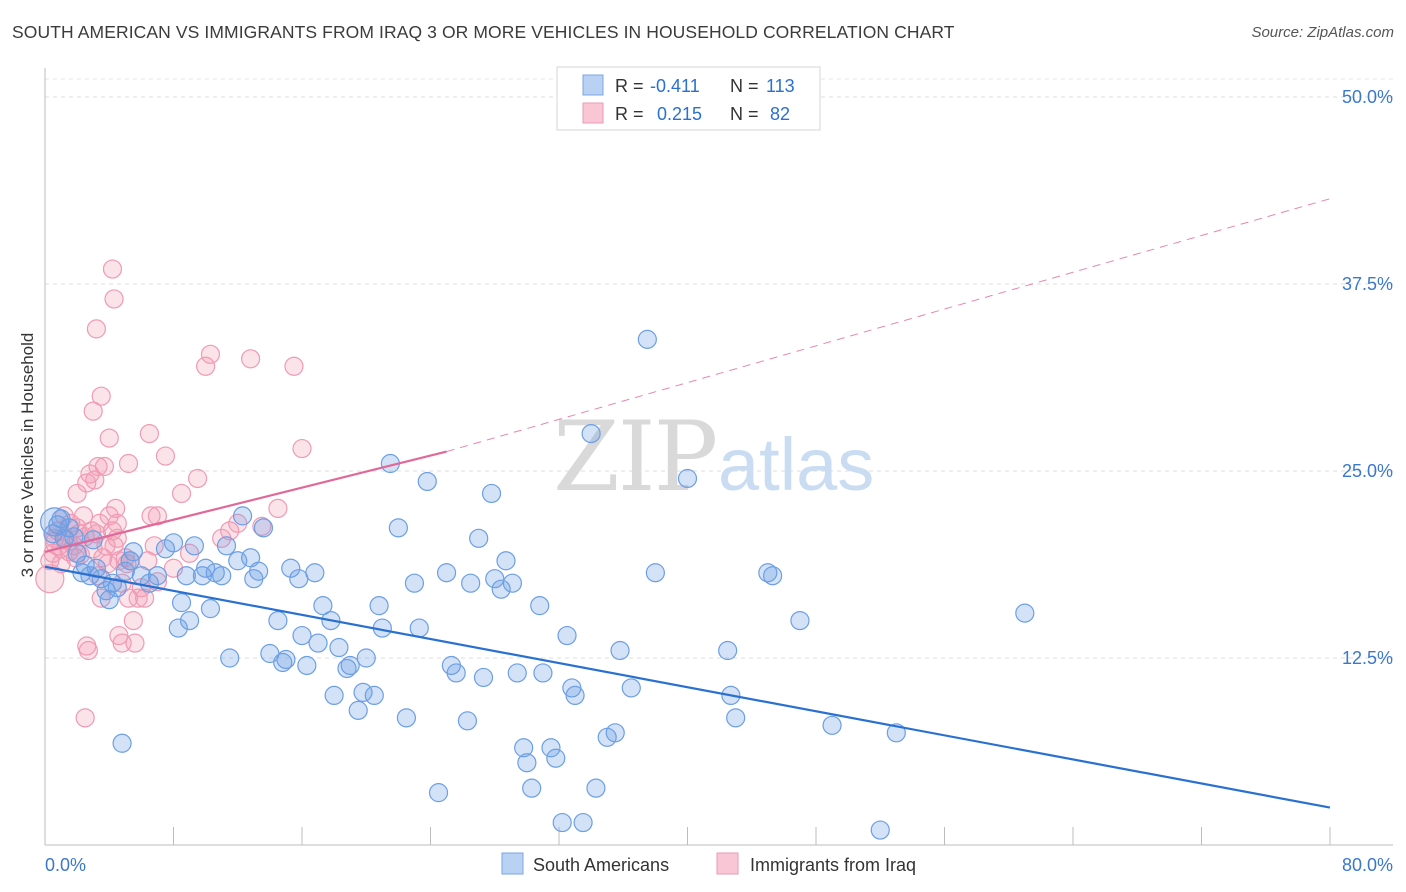 The image size is (1406, 892). Describe the element at coordinates (1367, 865) in the screenshot. I see `x-tick-label-max: 80.0%` at that location.